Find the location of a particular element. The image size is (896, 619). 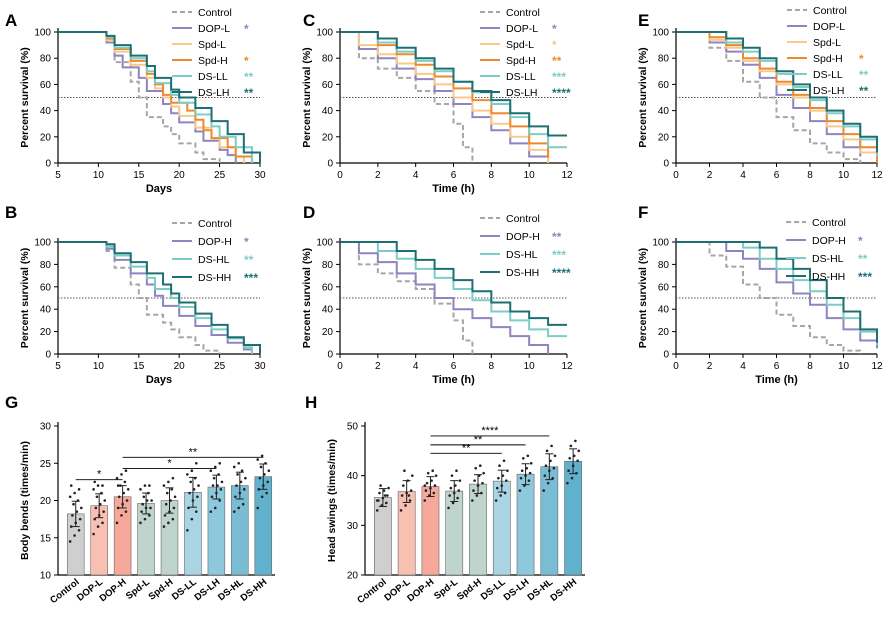

series-line-dop-h is located at coordinates (777, 295).